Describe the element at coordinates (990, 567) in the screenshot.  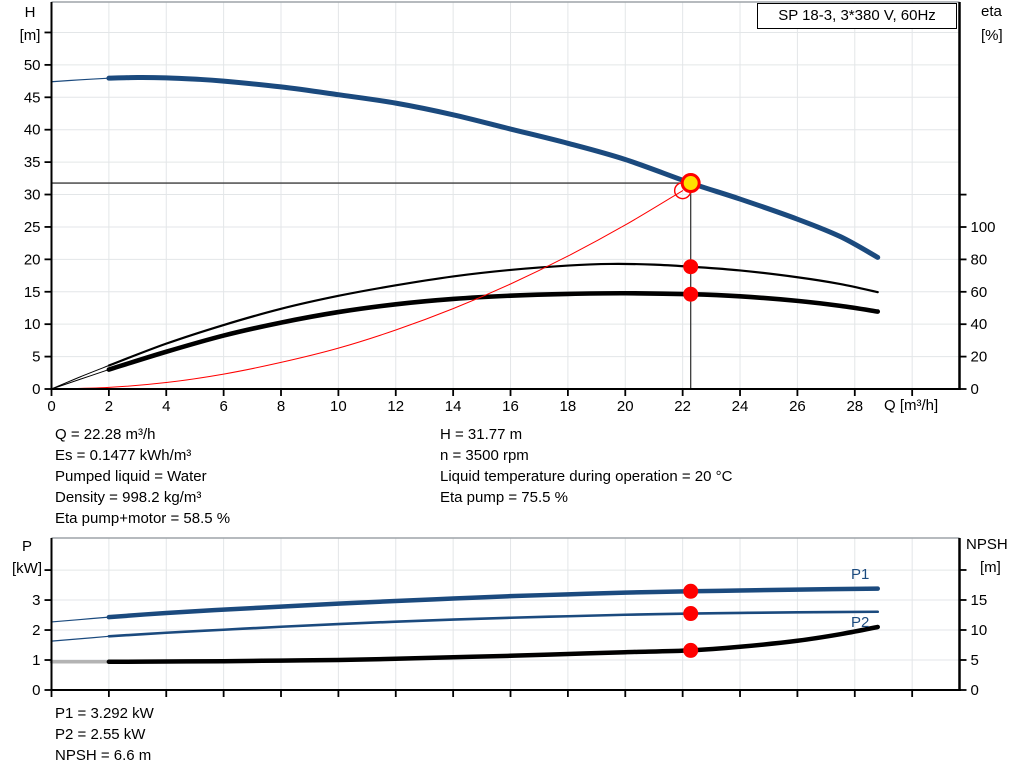
I see `npsh-axis-unit: [m]` at that location.